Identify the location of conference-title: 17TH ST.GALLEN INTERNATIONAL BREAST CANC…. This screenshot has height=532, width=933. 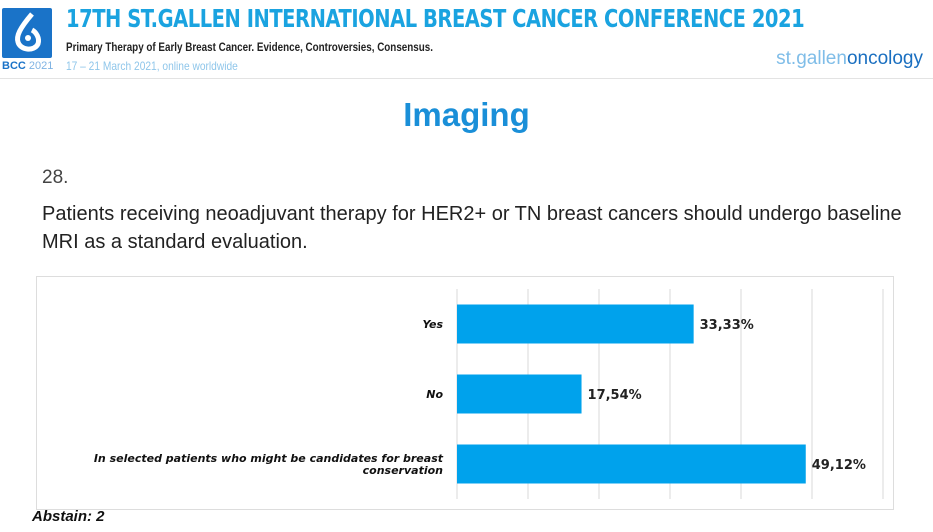
(435, 18).